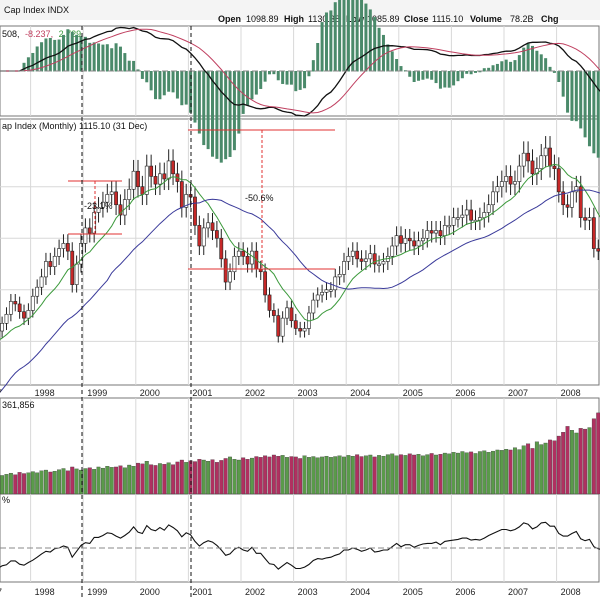 The width and height of the screenshot is (600, 600). What do you see at coordinates (6, 500) in the screenshot?
I see `bottom-label: %` at bounding box center [6, 500].